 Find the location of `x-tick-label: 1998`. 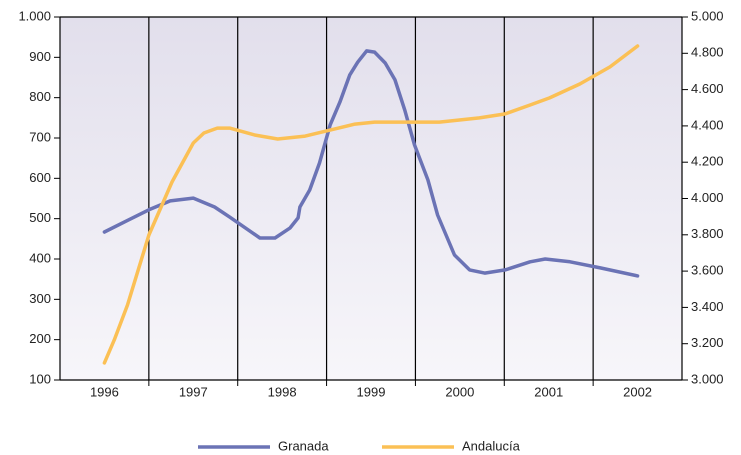

x-tick-label: 1998 is located at coordinates (282, 391).